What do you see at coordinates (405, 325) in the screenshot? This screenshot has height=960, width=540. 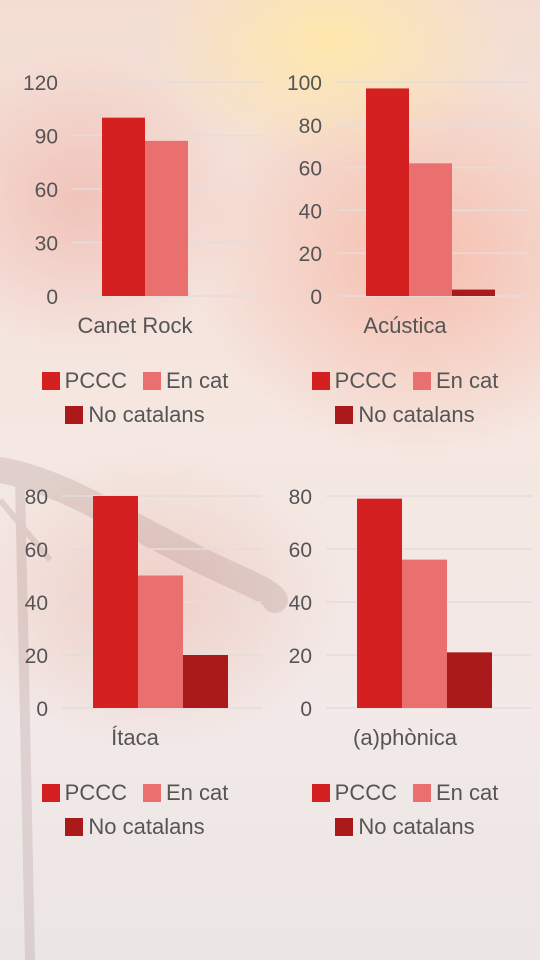 I see `chart-title: Acústica` at bounding box center [405, 325].